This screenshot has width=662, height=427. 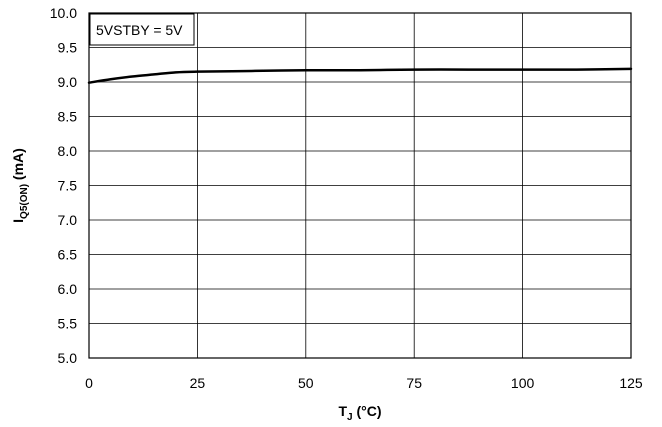 What do you see at coordinates (523, 383) in the screenshot?
I see `x-tick-label: 100` at bounding box center [523, 383].